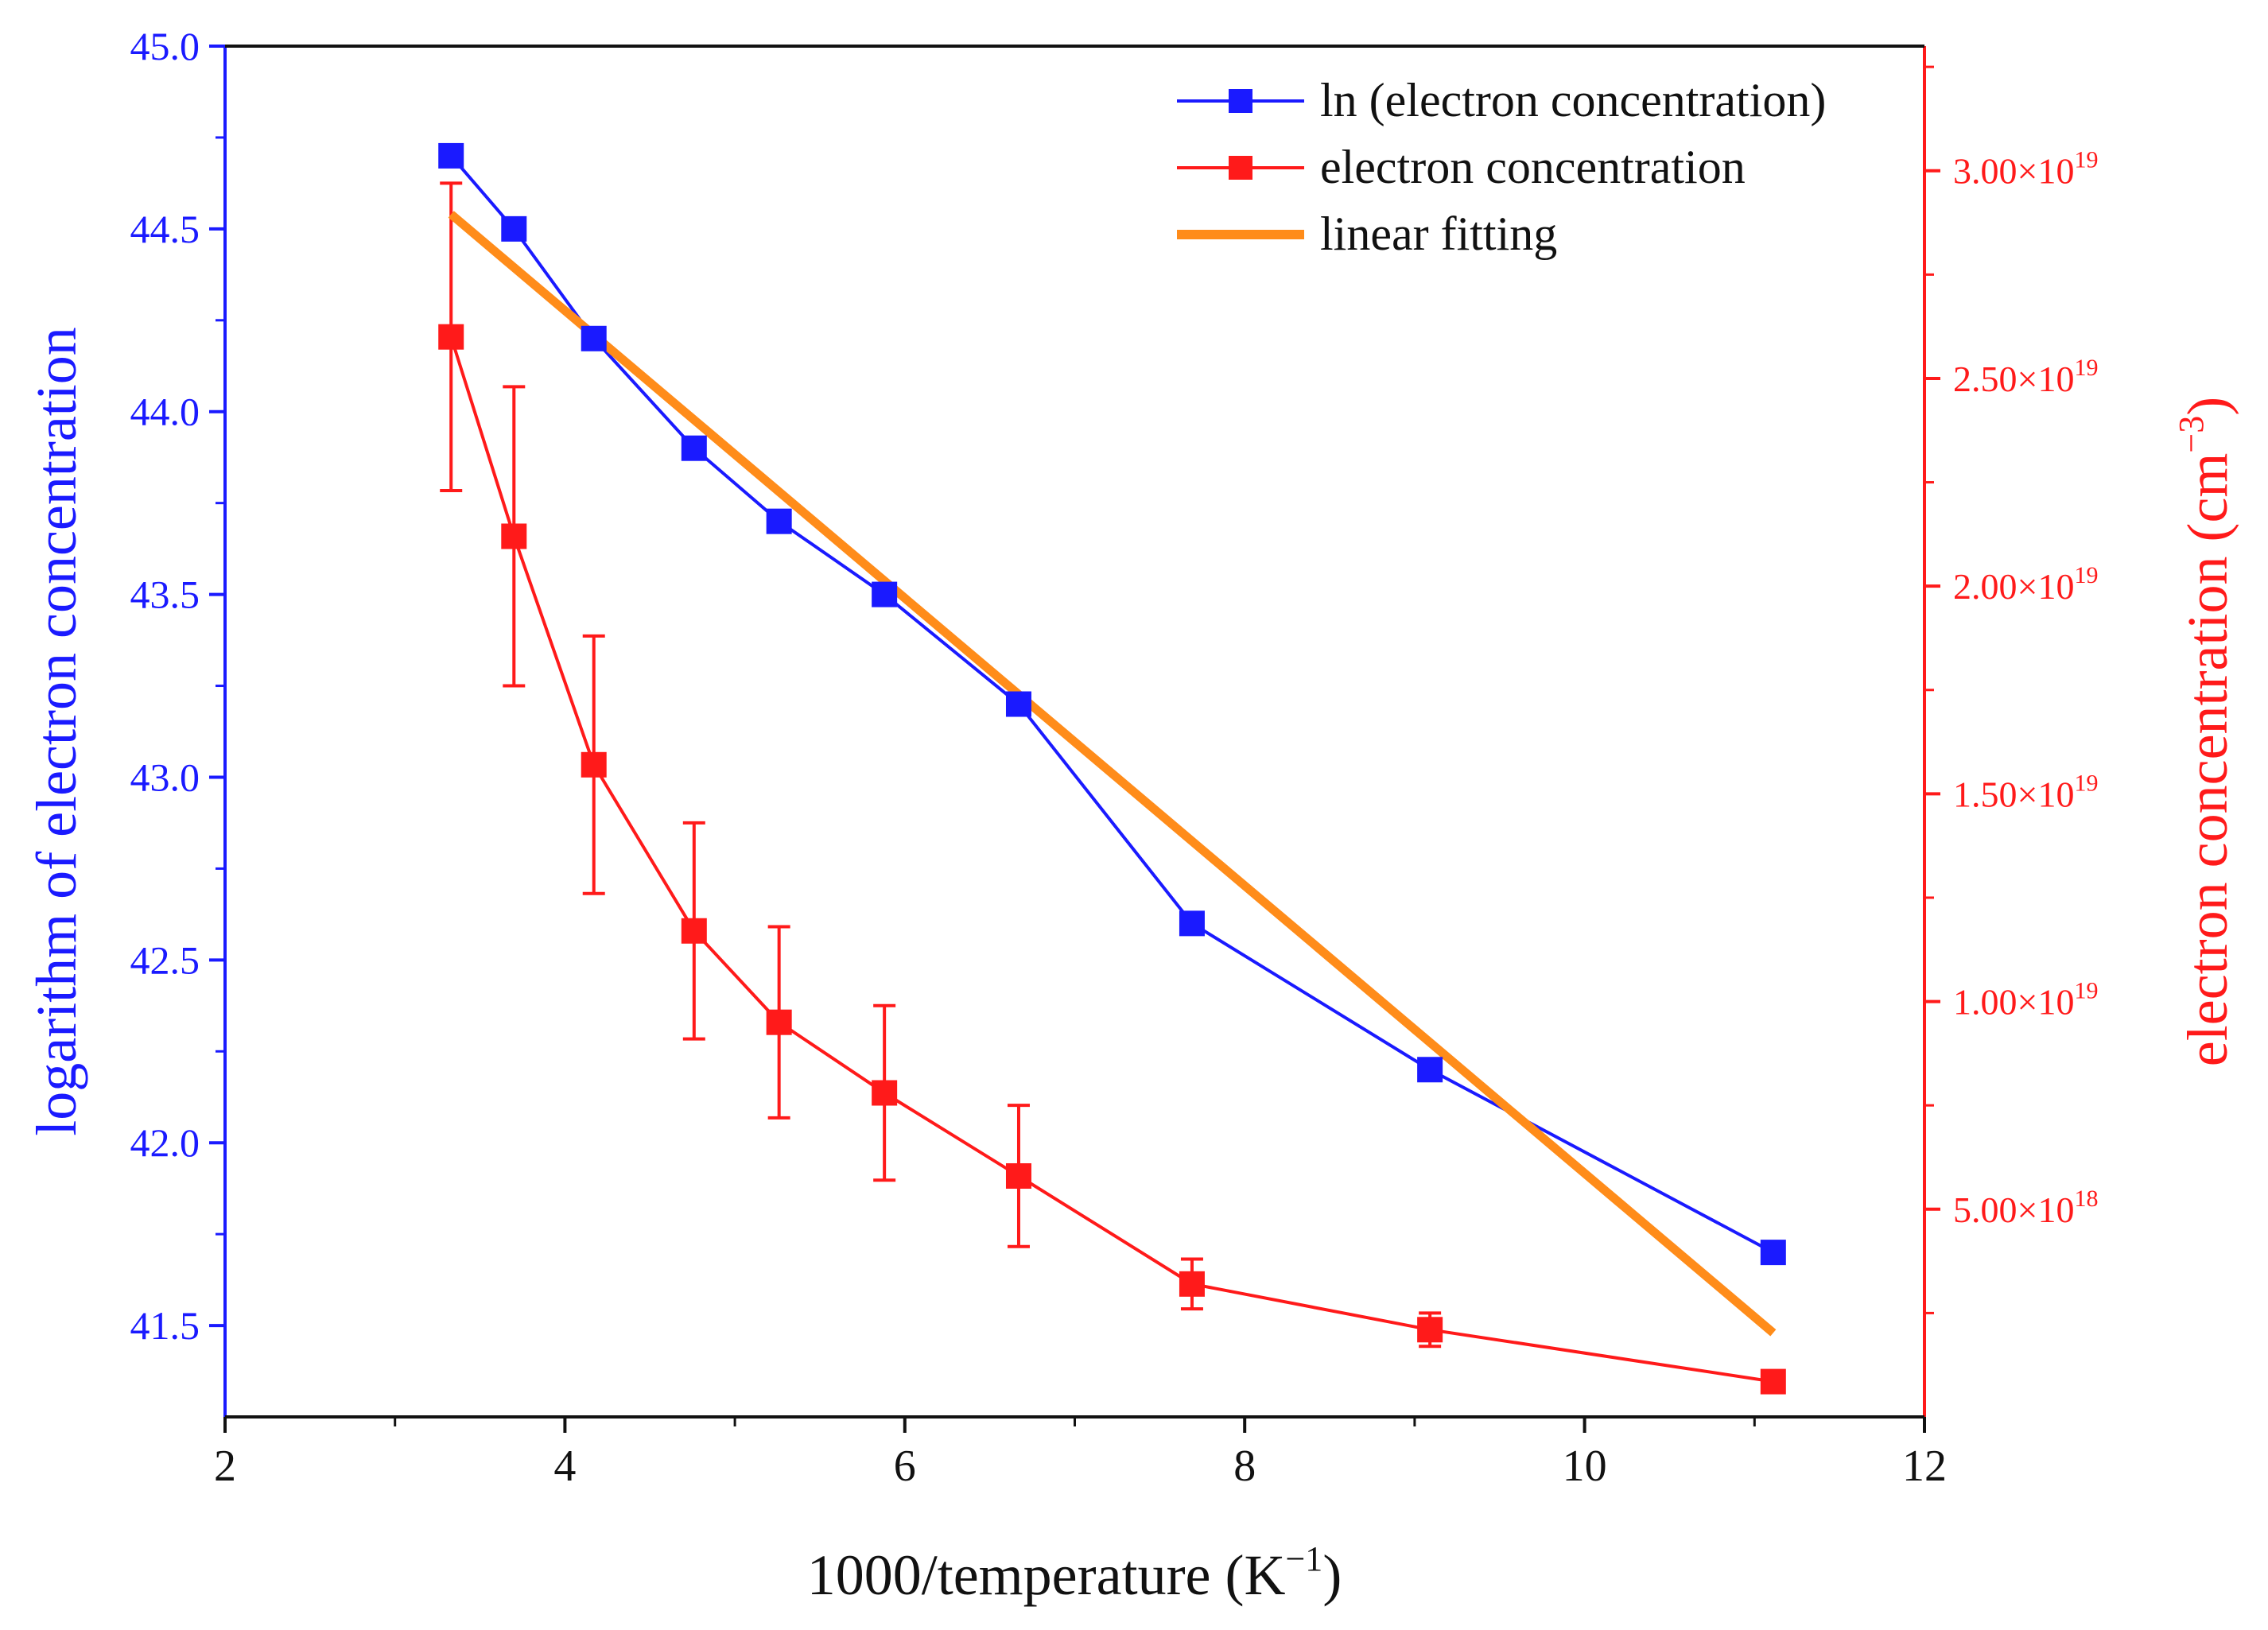 The height and width of the screenshot is (1630, 2268). I want to click on y-left-tick-label: 42.0, so click(165, 1142).